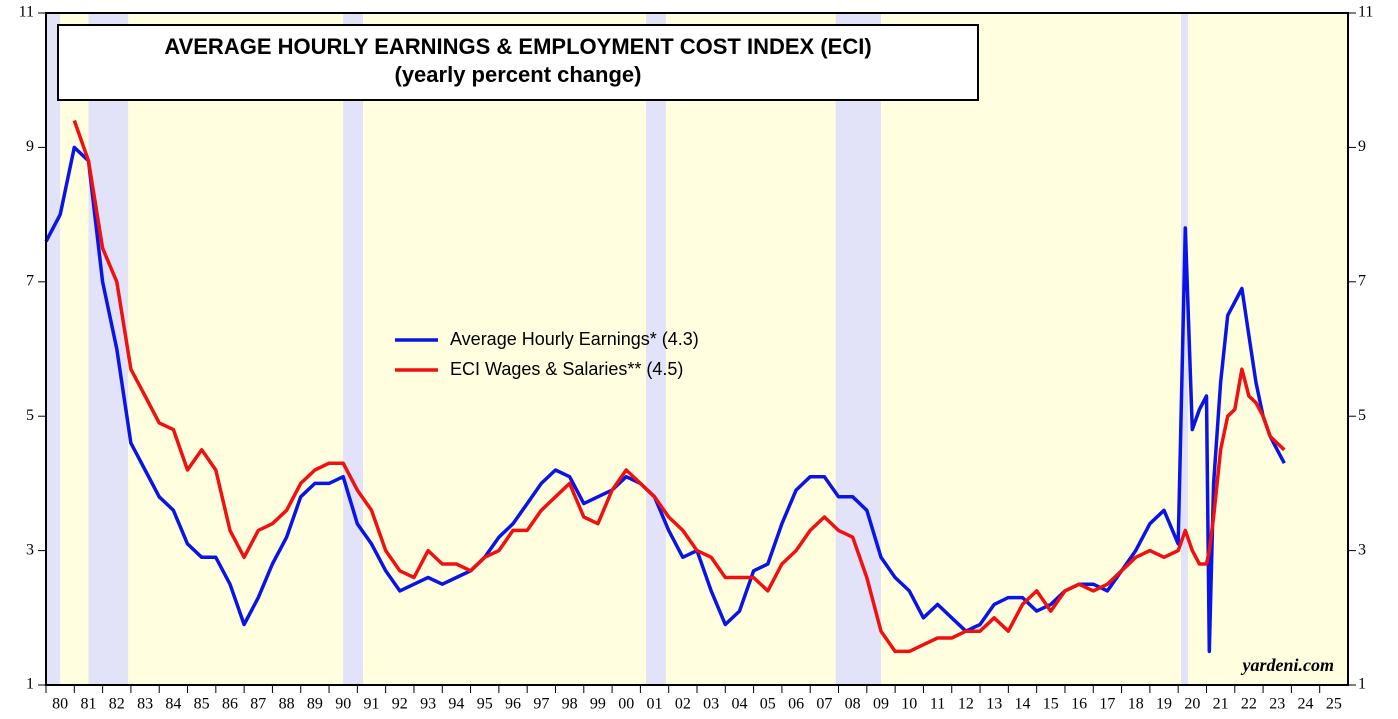 The width and height of the screenshot is (1398, 719). What do you see at coordinates (768, 704) in the screenshot?
I see `x-tick-label: 05` at bounding box center [768, 704].